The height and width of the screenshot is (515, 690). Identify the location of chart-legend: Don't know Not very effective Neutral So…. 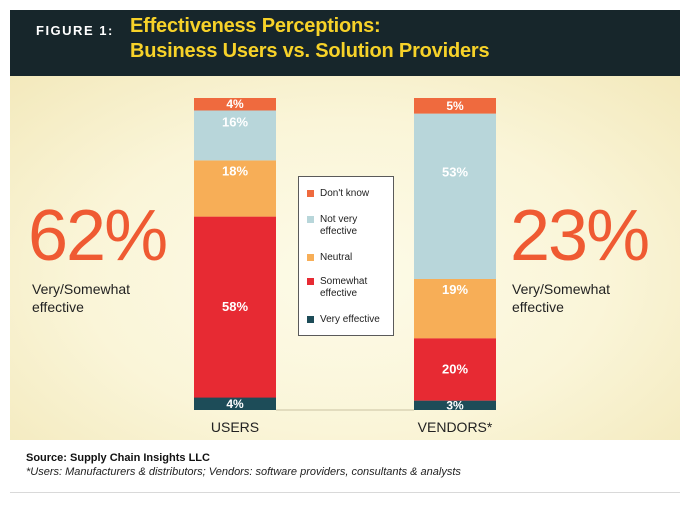
(346, 256).